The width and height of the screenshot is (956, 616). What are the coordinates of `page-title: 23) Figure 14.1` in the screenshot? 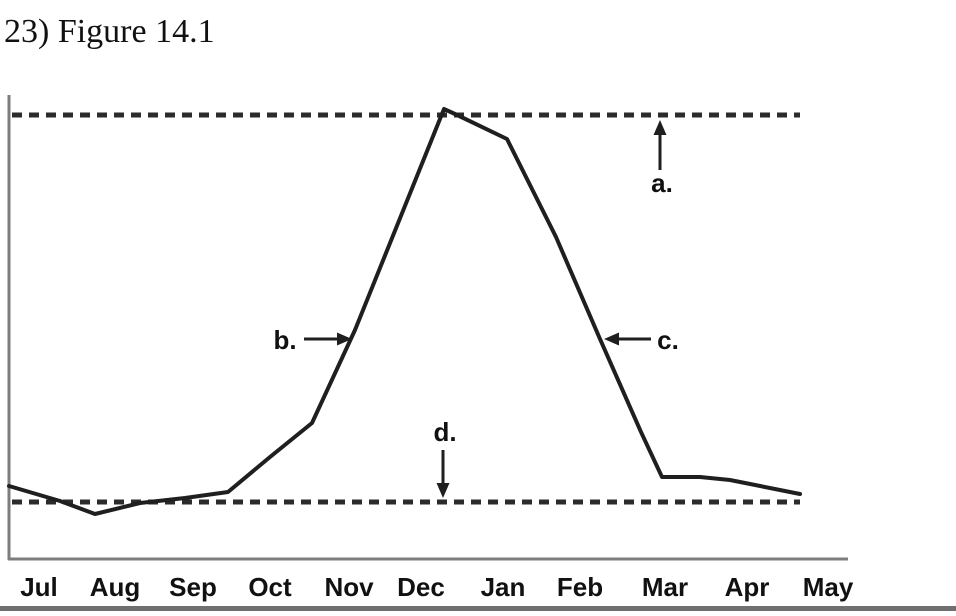 It's located at (109, 31).